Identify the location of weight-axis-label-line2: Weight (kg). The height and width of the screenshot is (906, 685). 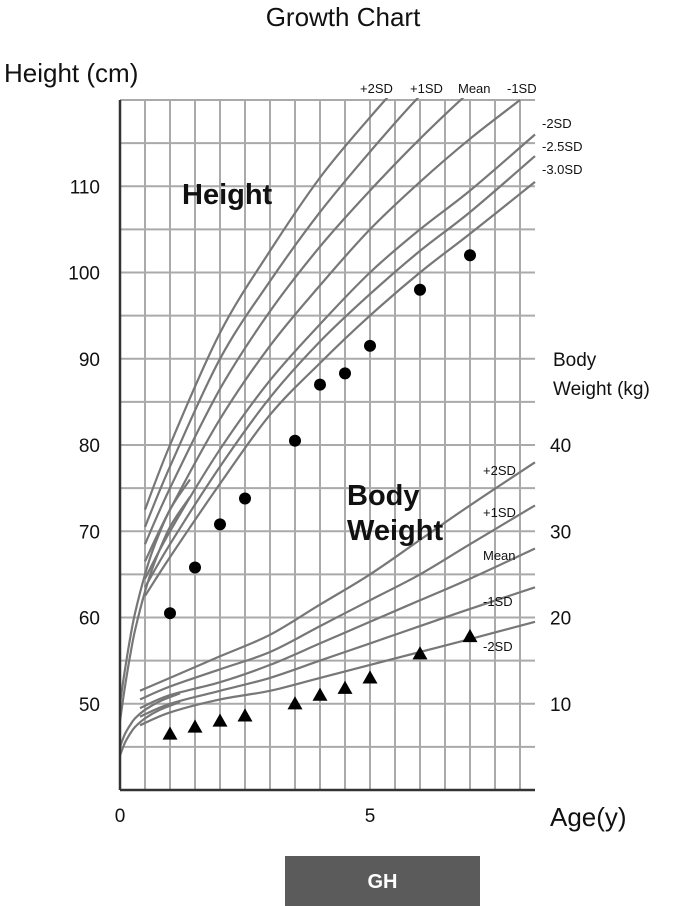
(601, 389).